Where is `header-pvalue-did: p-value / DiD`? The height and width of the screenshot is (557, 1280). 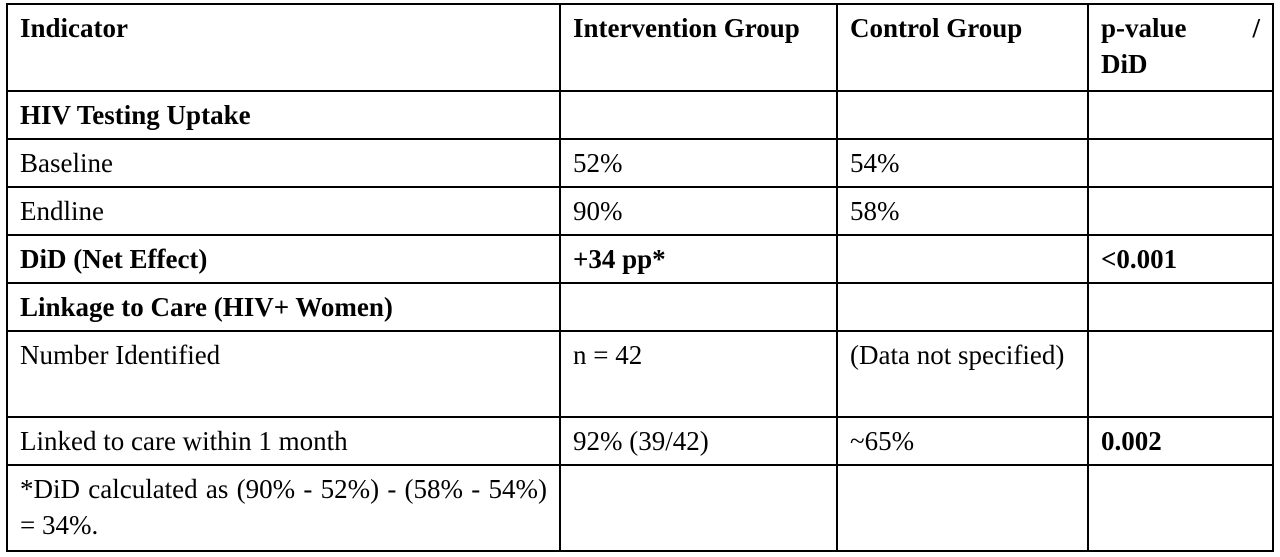
header-pvalue-did: p-value / DiD is located at coordinates (1180, 47).